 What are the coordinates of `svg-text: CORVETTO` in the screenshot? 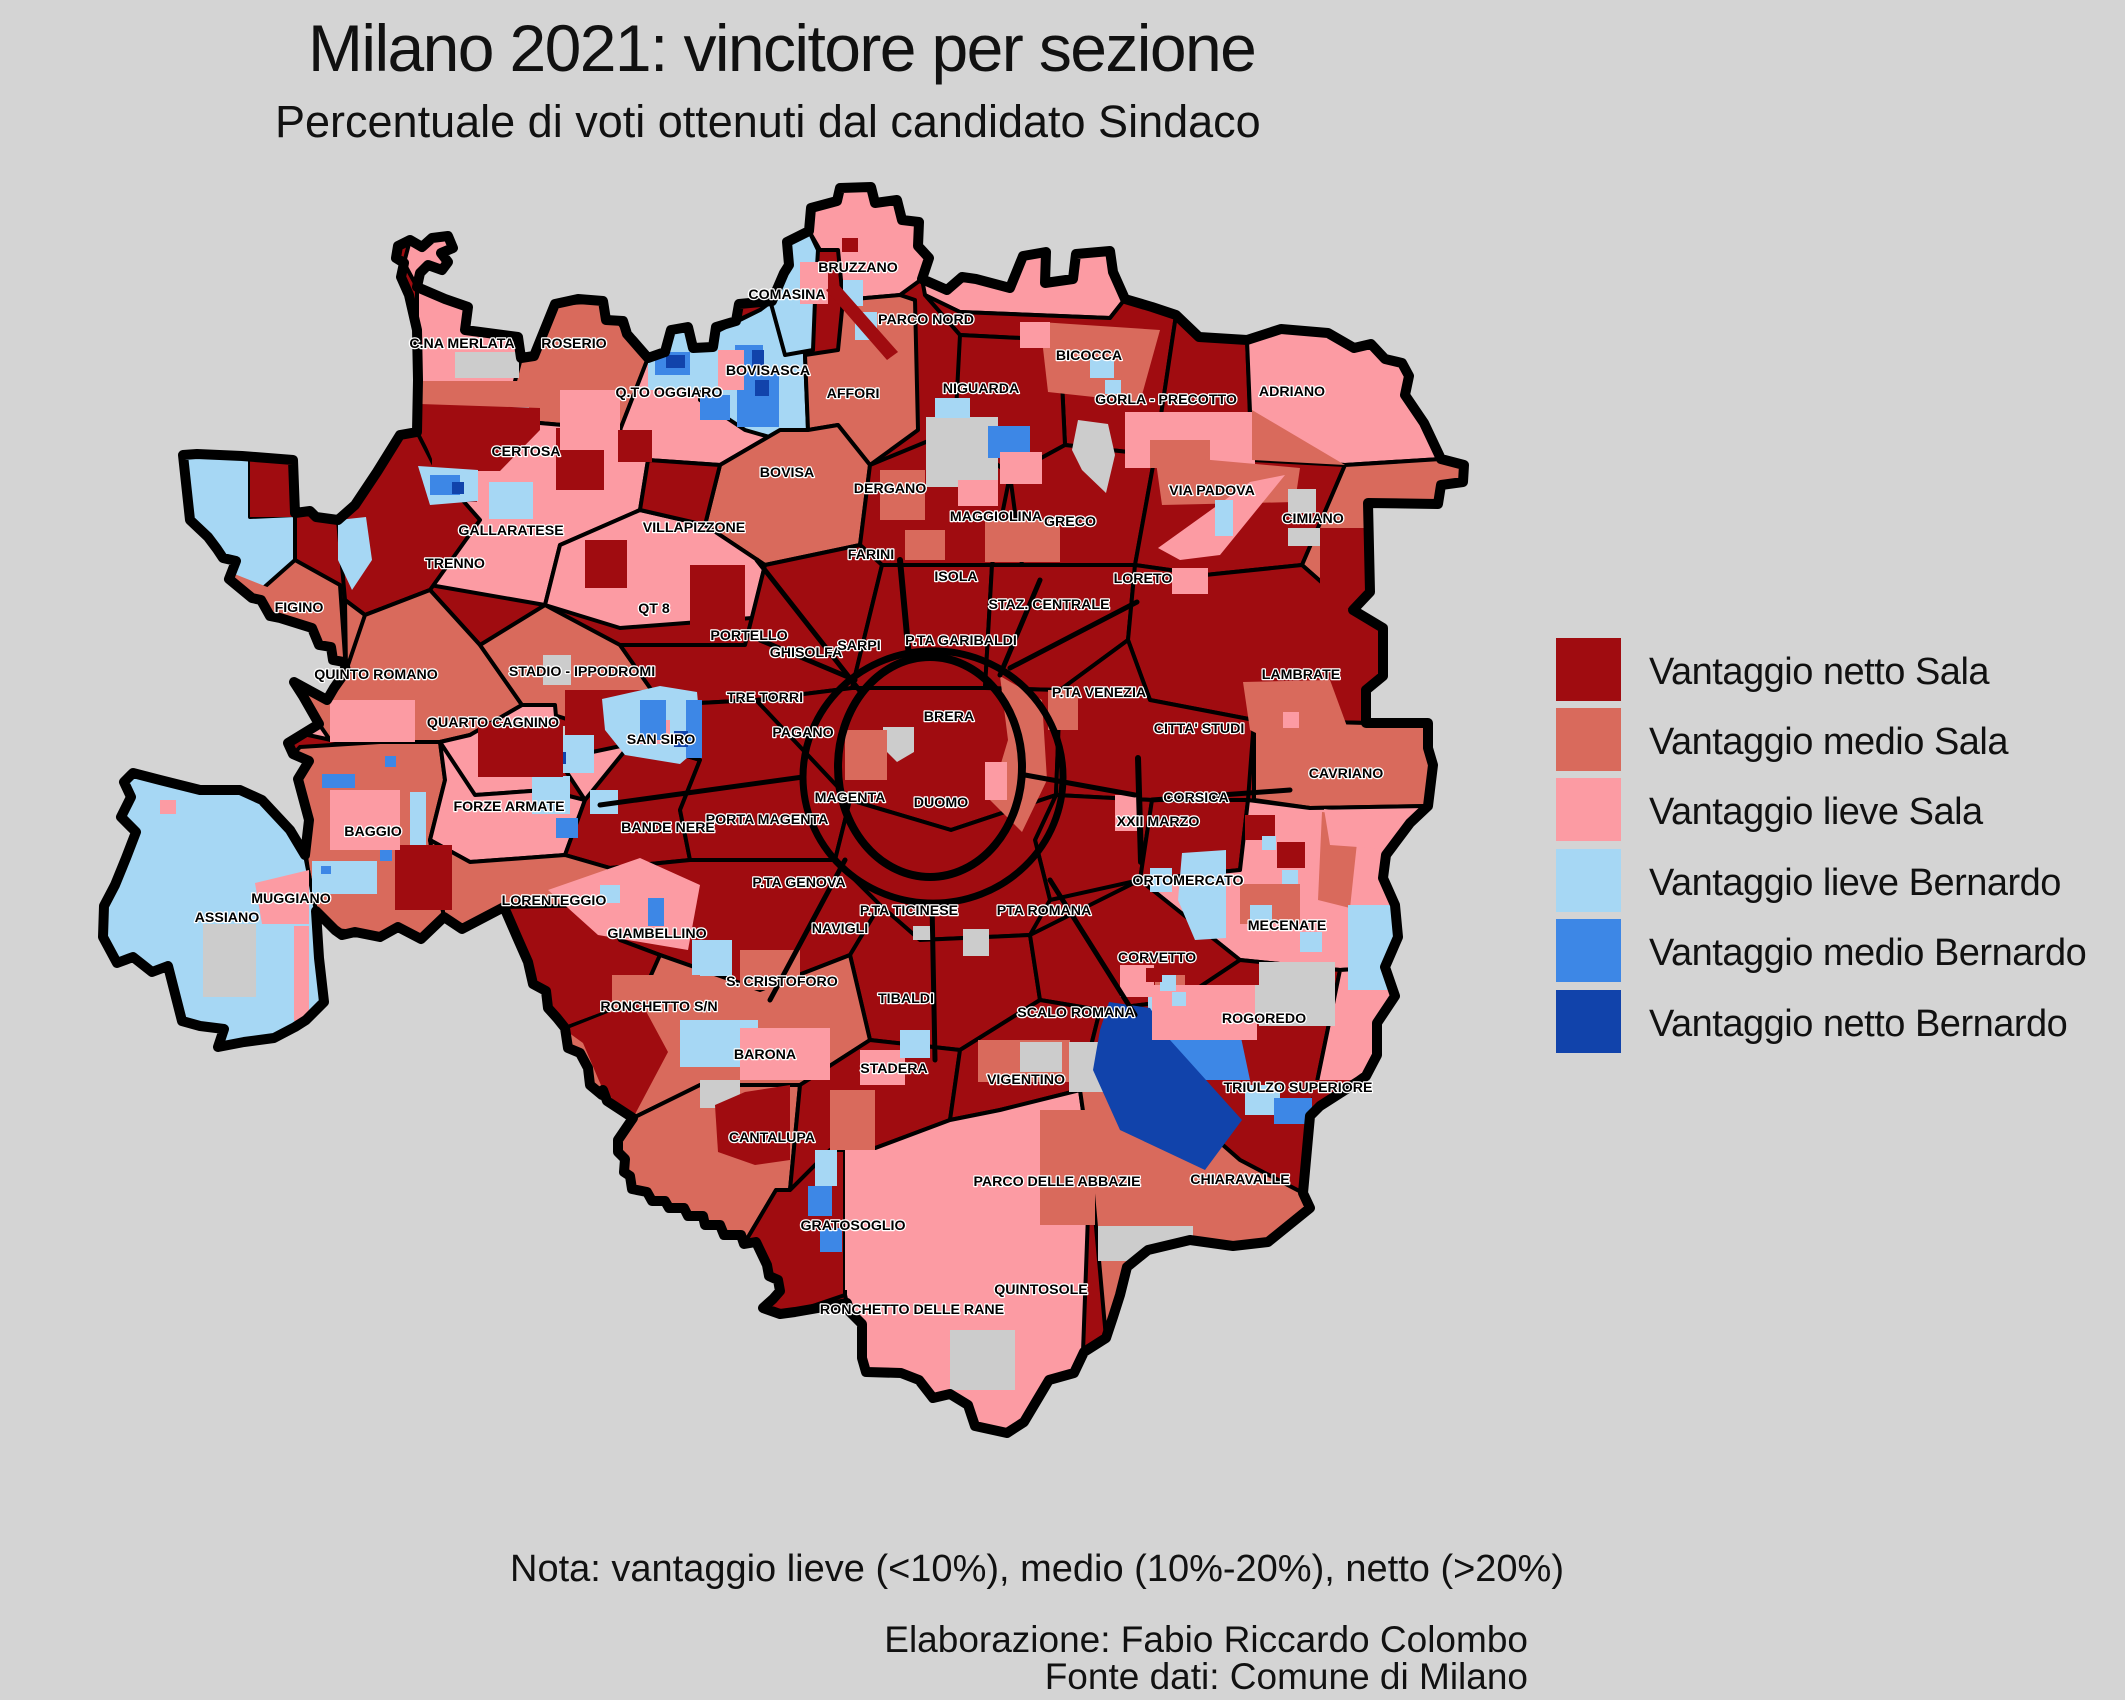 It's located at (1157, 958).